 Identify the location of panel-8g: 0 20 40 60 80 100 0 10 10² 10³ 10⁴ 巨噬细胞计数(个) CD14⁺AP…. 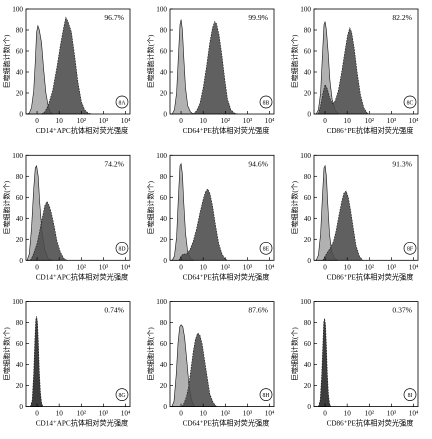
(66, 362).